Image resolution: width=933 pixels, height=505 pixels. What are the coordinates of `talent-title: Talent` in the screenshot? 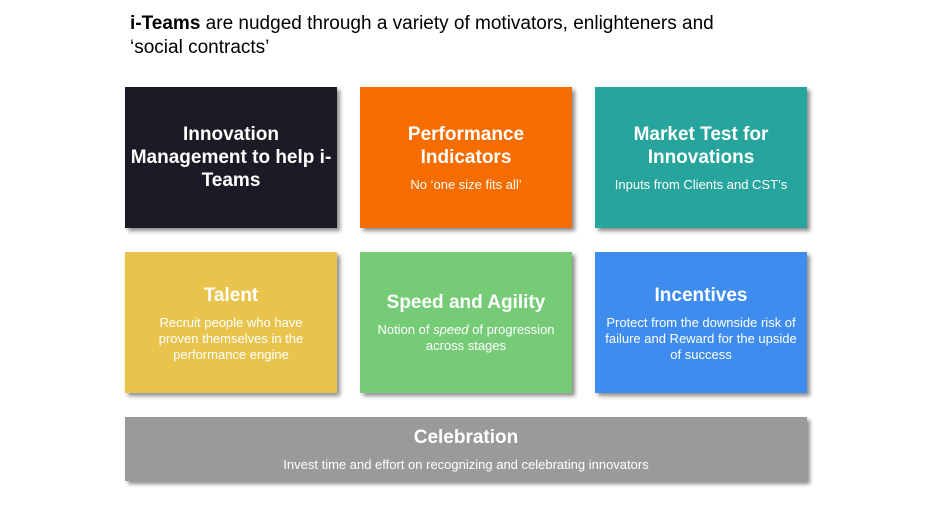 It's located at (231, 295).